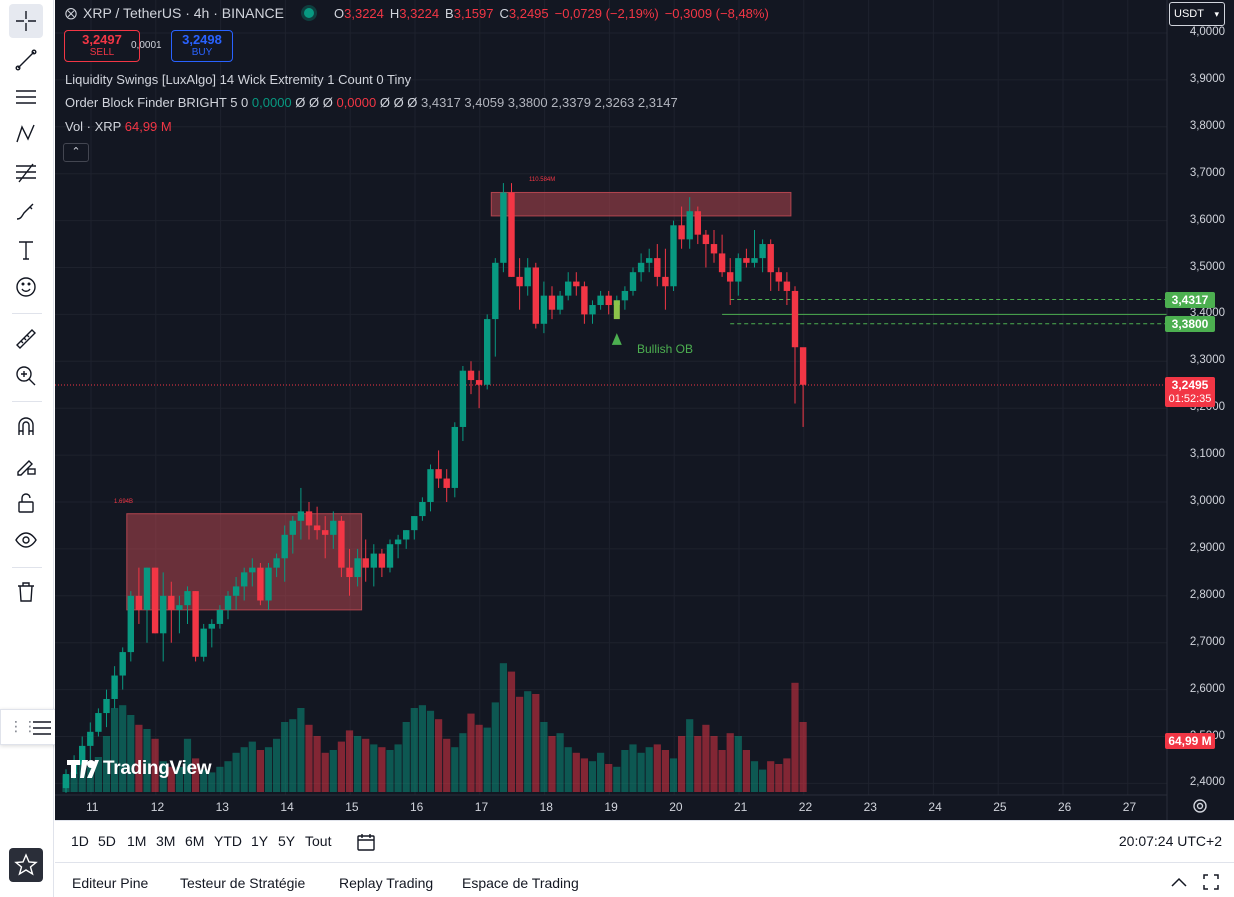 The width and height of the screenshot is (1234, 897). I want to click on collapse-legend-button: ⌃, so click(76, 152).